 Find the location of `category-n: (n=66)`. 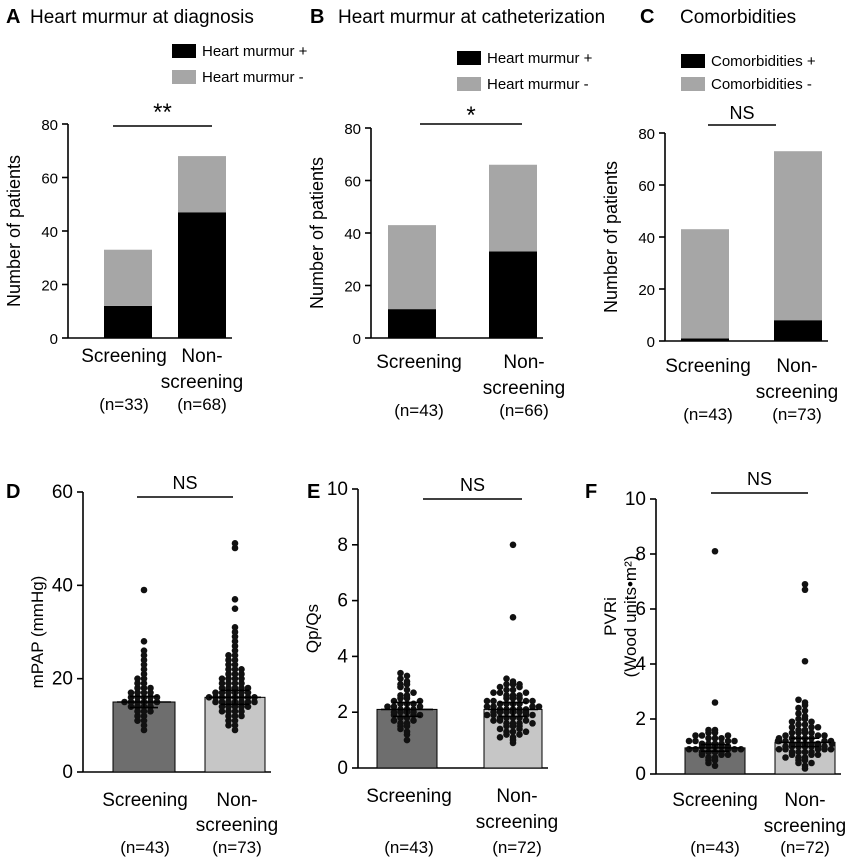

category-n: (n=66) is located at coordinates (524, 410).